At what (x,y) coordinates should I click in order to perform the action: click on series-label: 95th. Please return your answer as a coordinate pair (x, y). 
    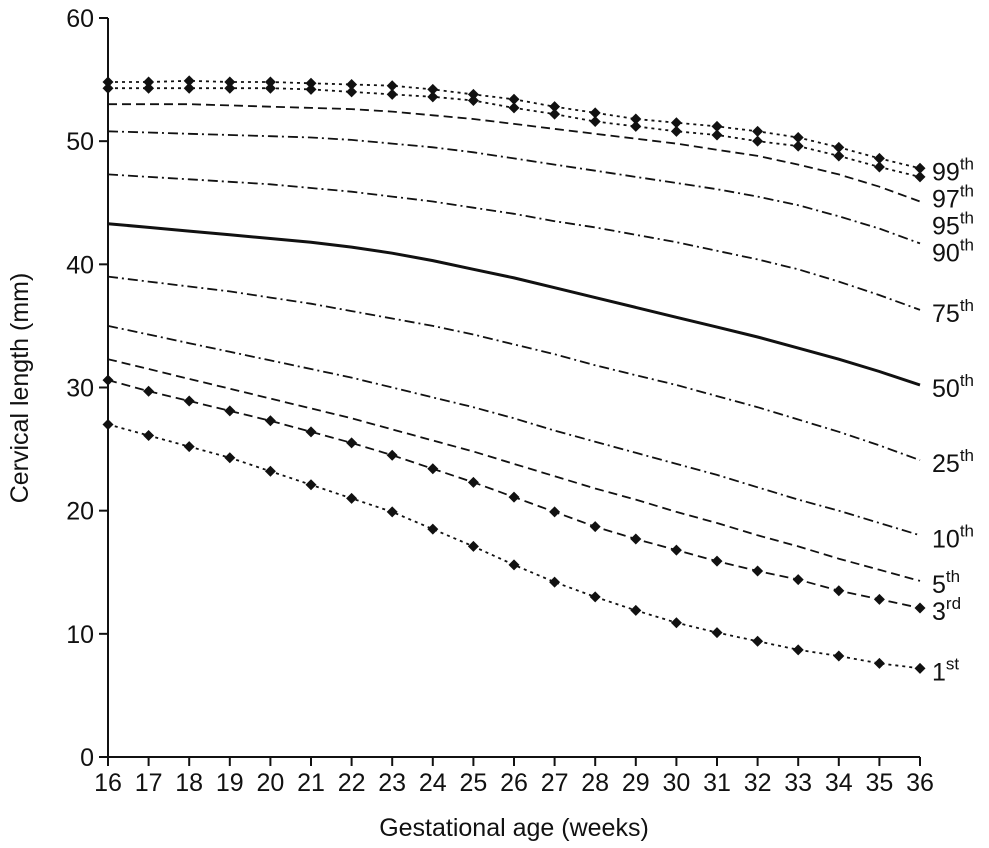
    Looking at the image, I should click on (953, 224).